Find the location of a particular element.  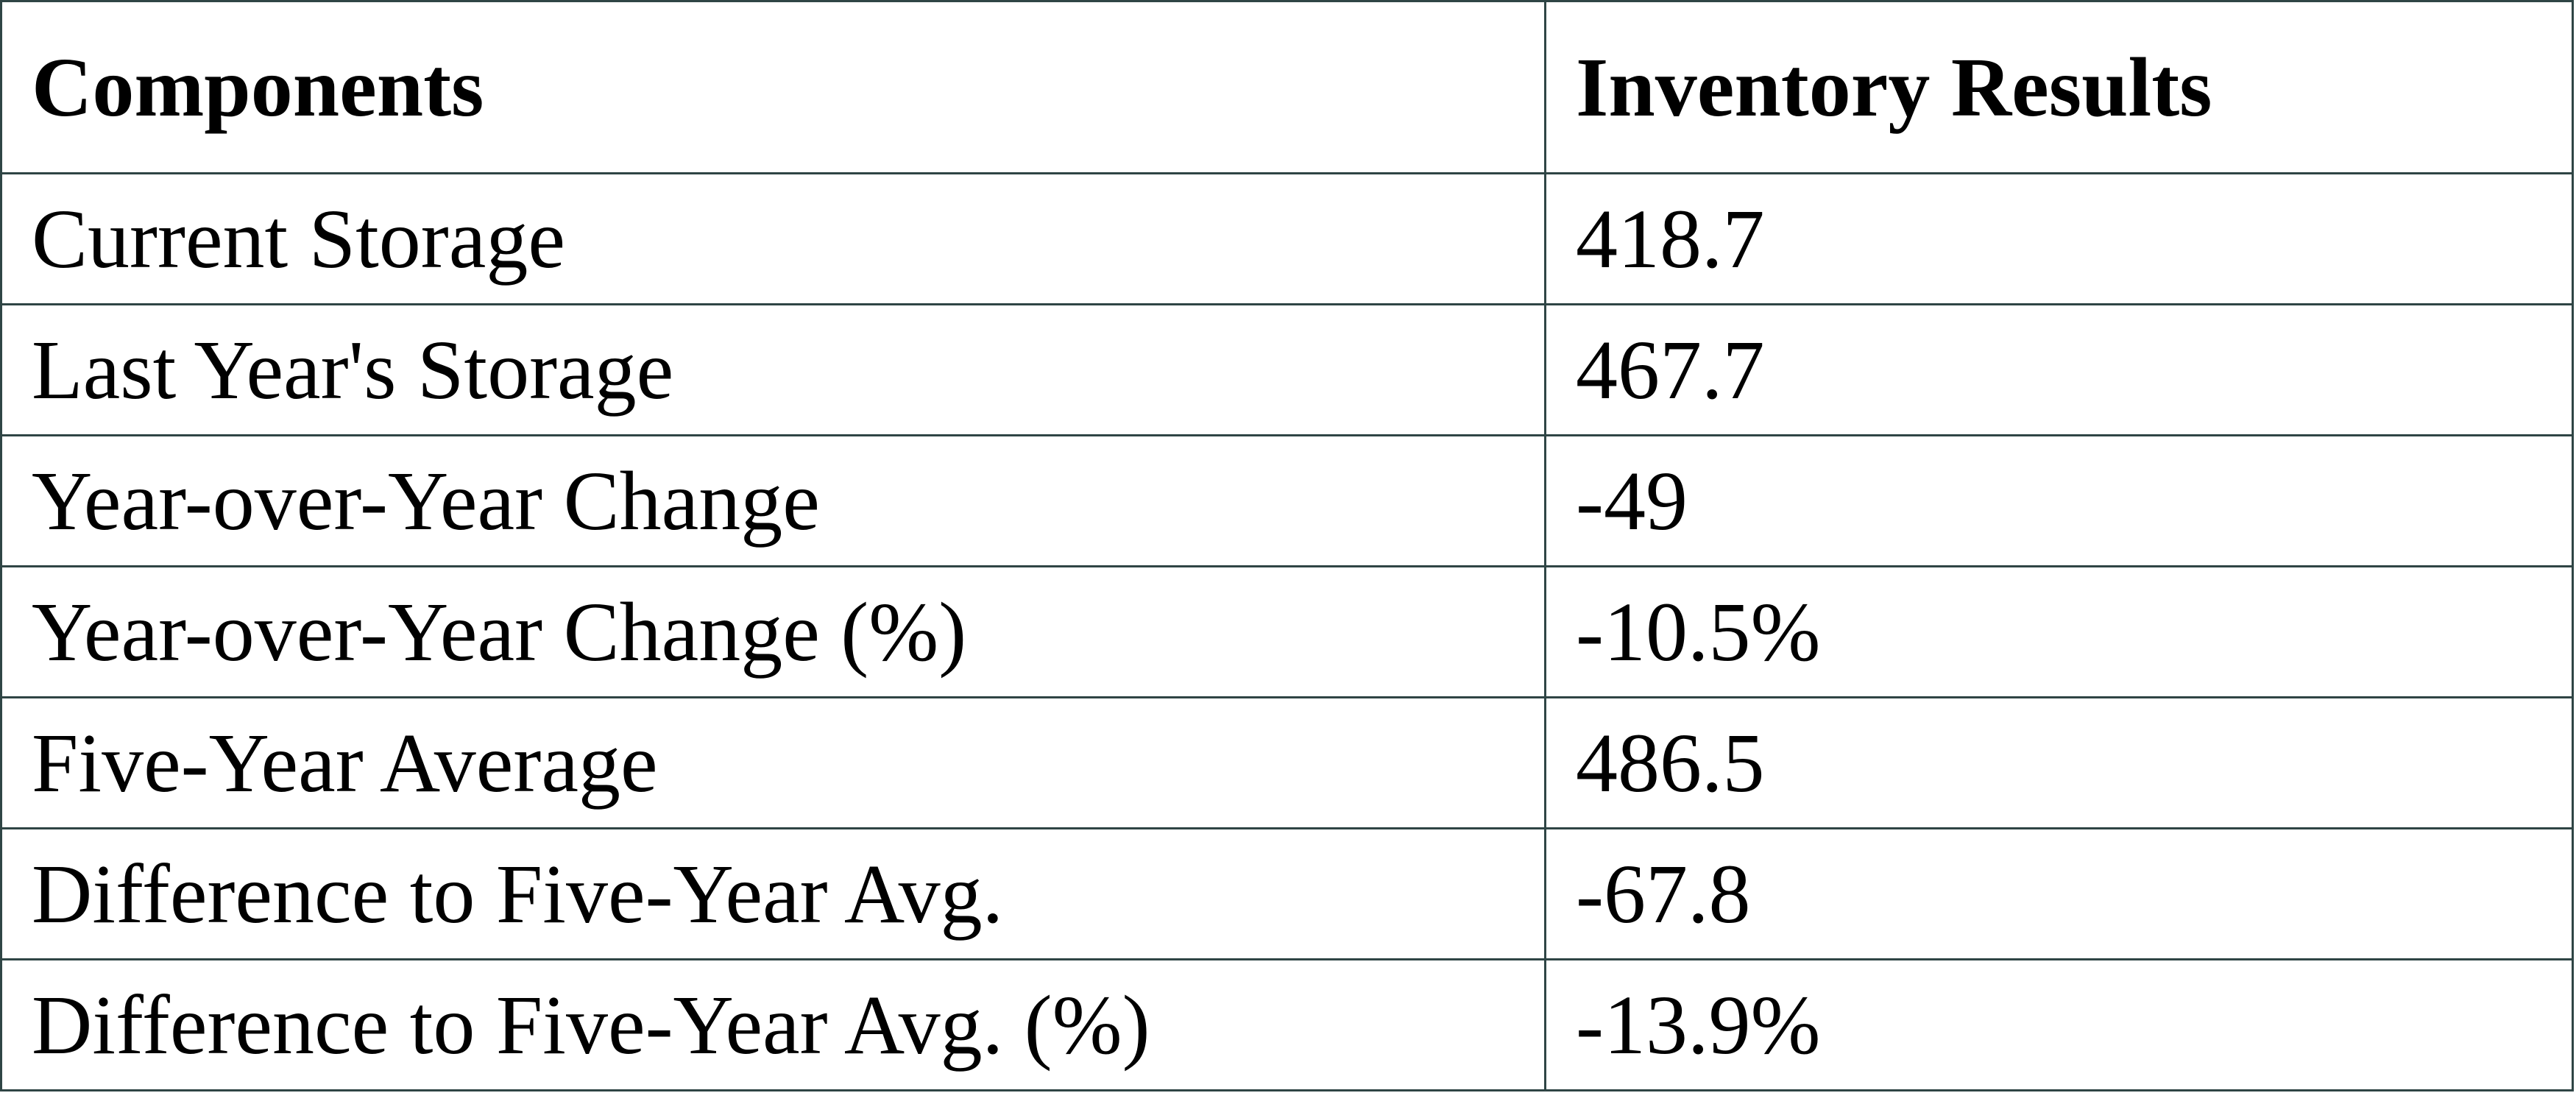

component-cell: Last Year's Storage is located at coordinates (773, 369).